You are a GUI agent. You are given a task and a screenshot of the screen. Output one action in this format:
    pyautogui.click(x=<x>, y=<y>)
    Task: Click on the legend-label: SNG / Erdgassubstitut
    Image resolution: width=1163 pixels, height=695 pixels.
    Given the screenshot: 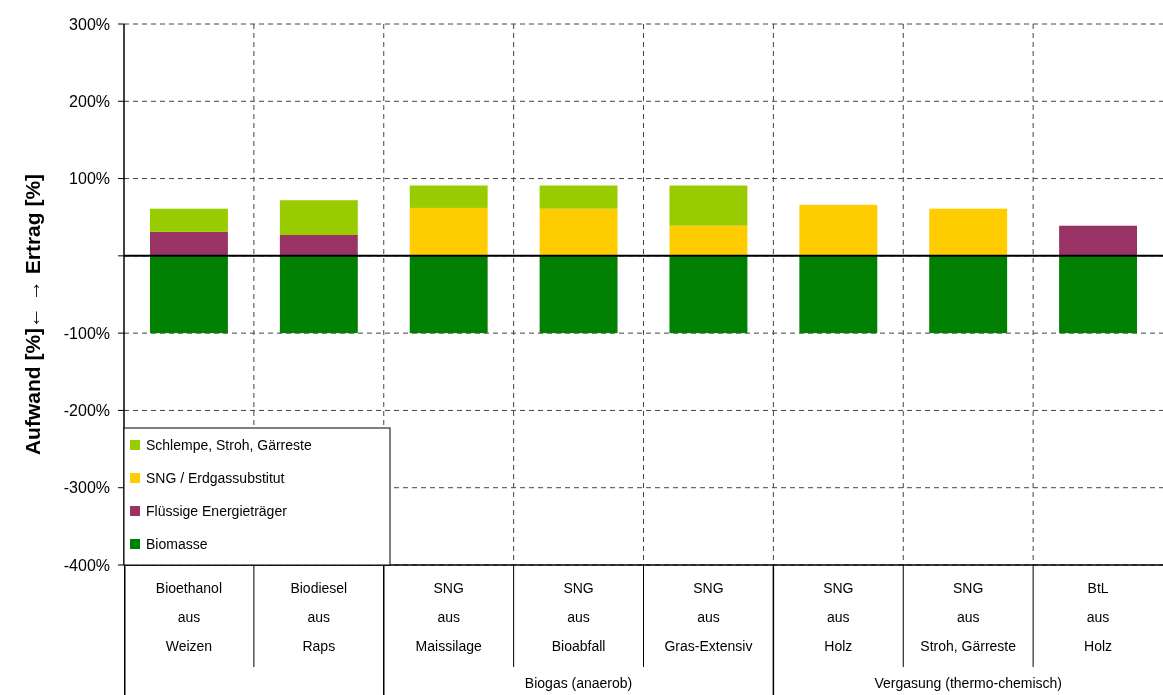 What is the action you would take?
    pyautogui.click(x=215, y=477)
    